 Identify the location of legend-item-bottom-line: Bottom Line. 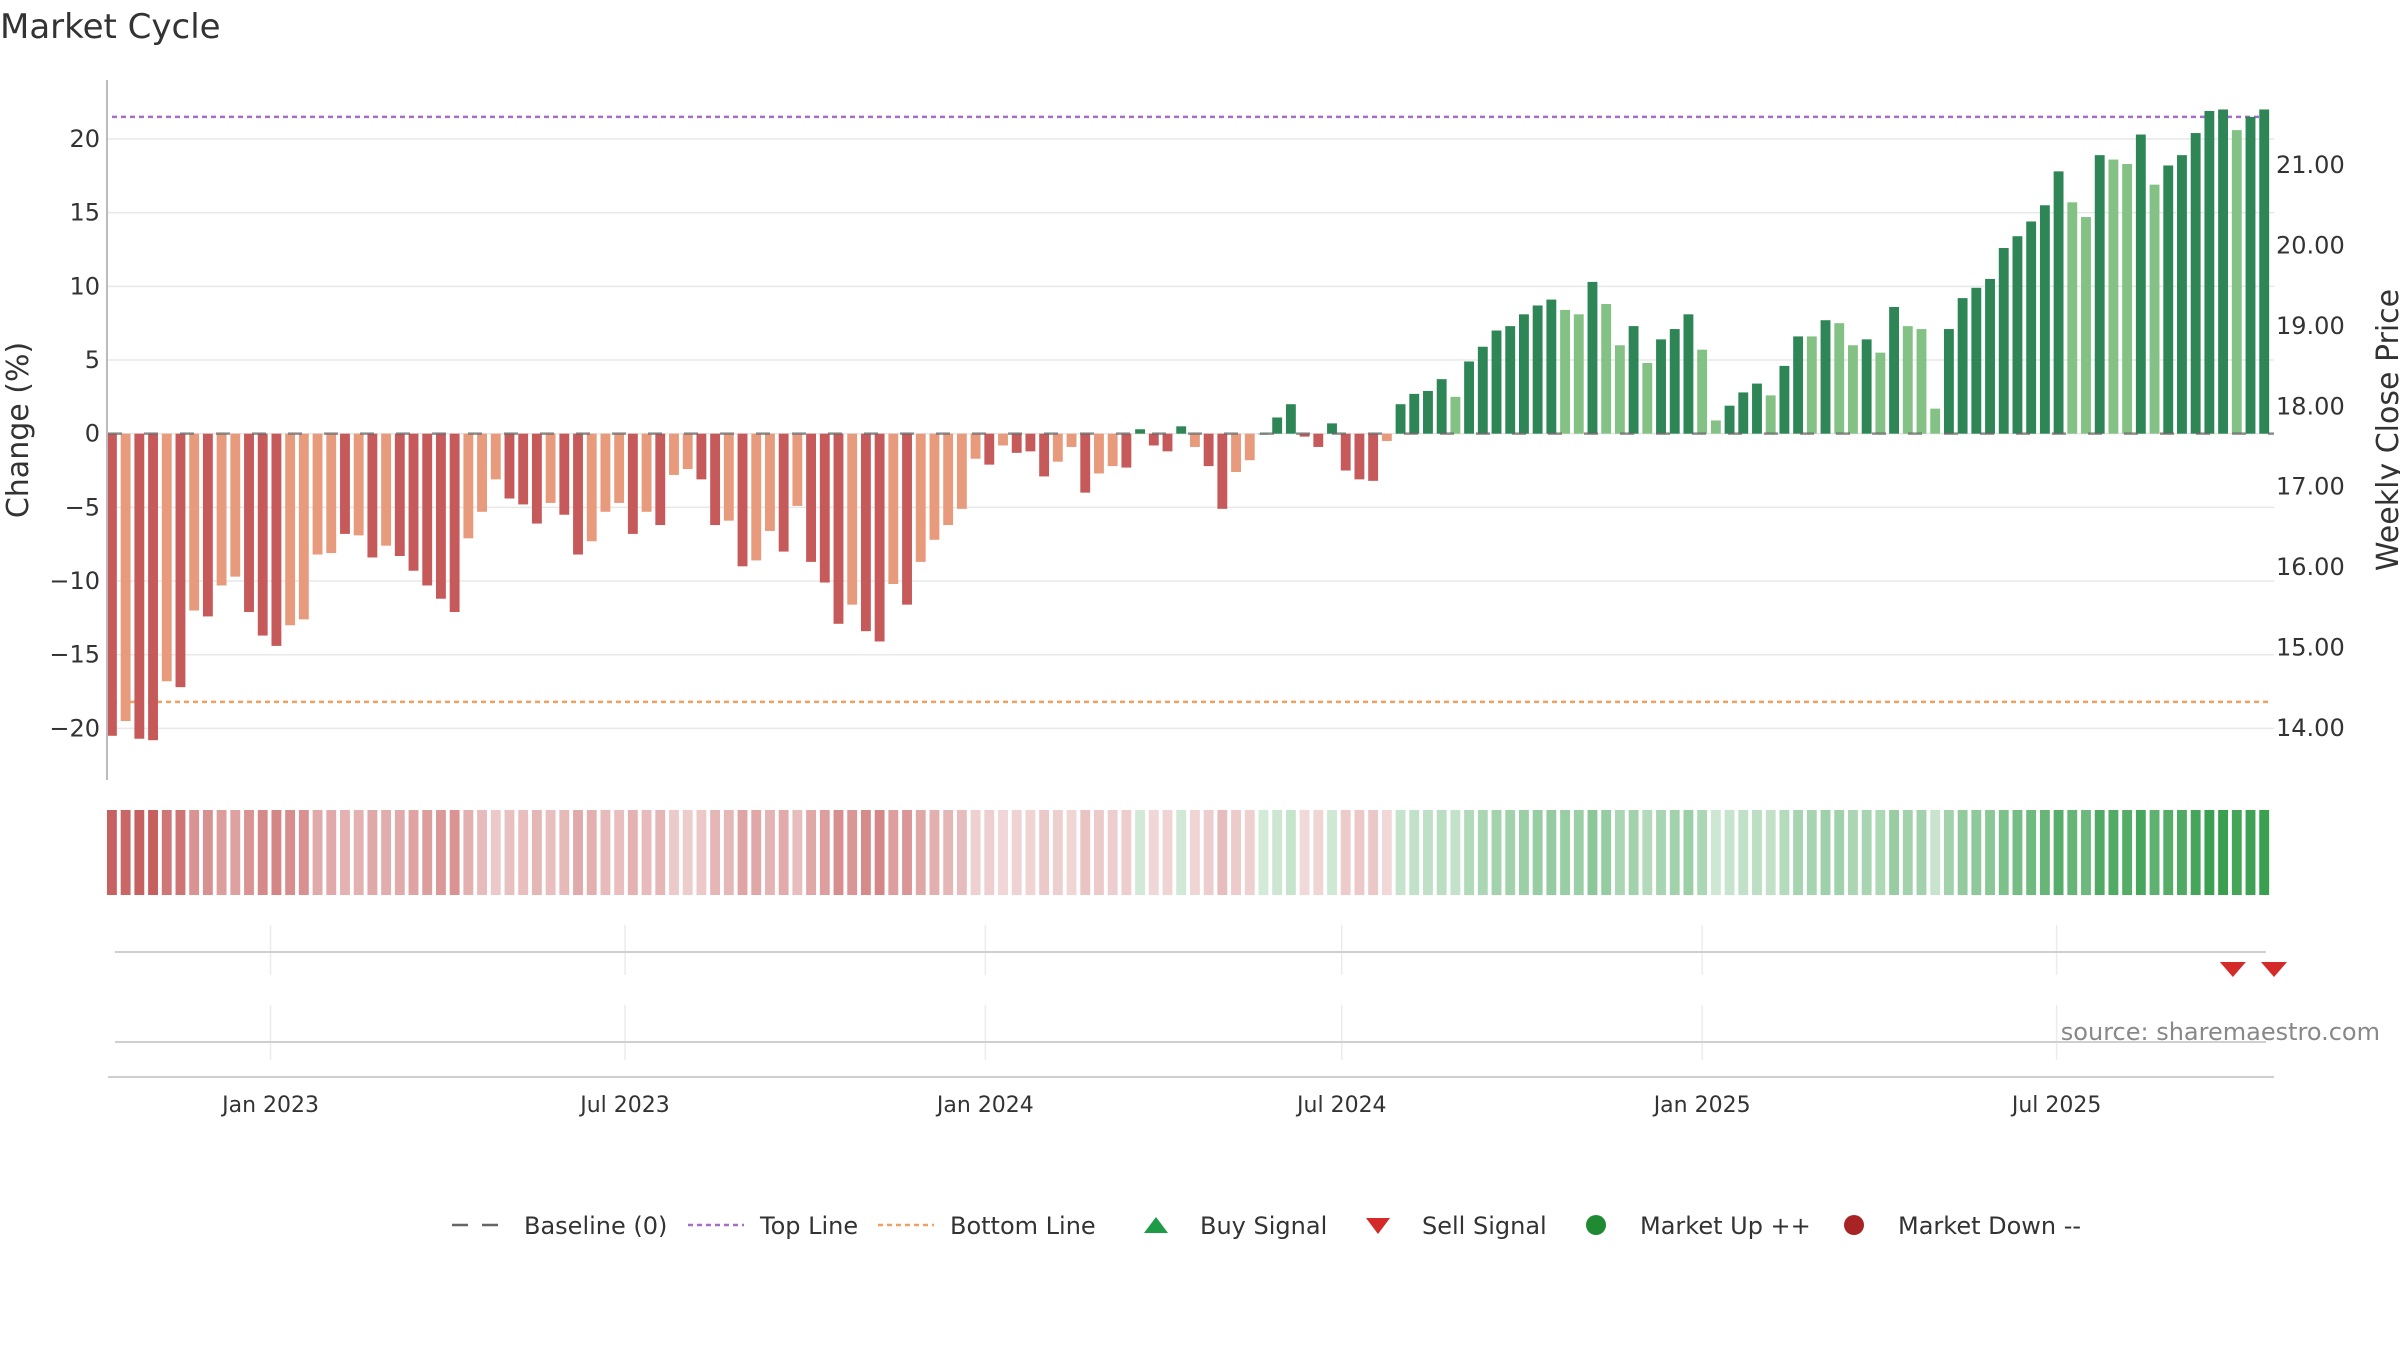
(987, 1226).